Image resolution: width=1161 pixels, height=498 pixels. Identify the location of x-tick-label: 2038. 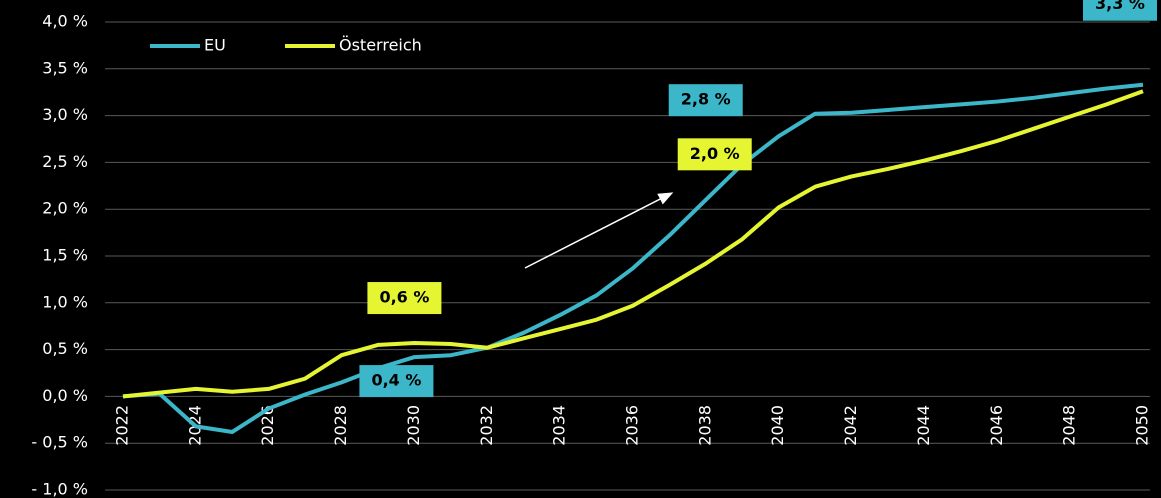
(704, 425).